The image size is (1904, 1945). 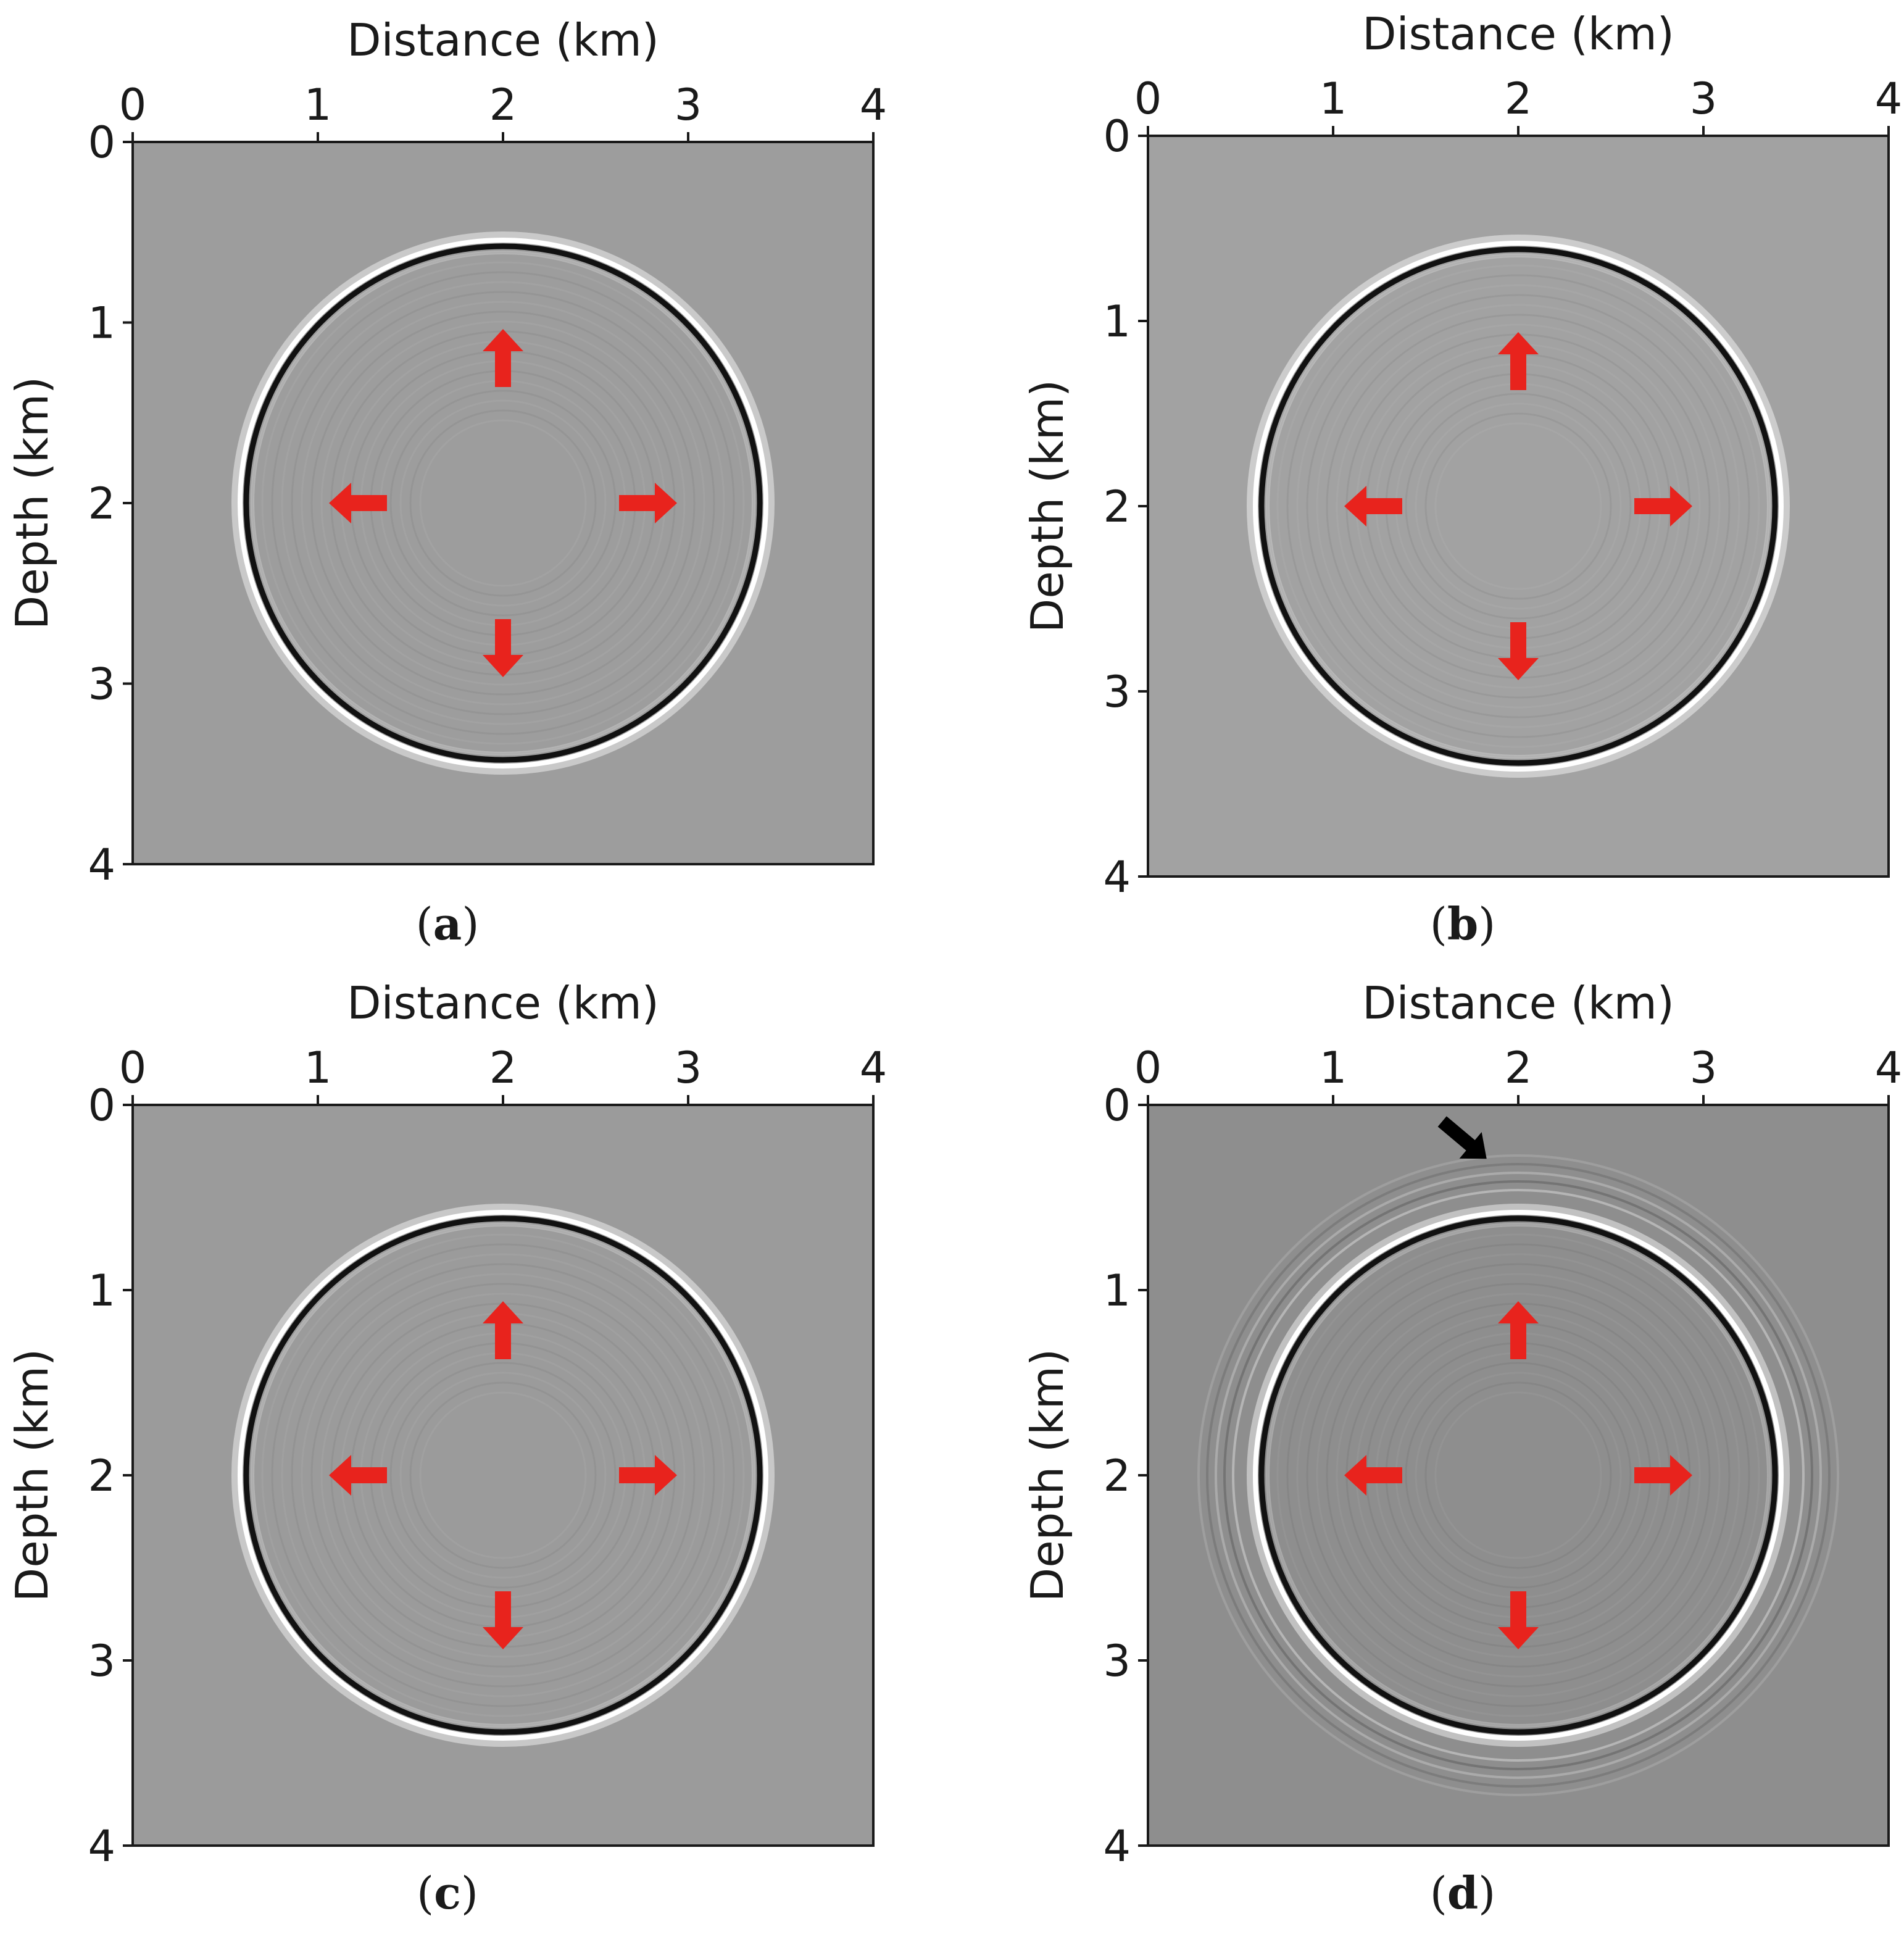 I want to click on precursor-rings, so click(x=1518, y=1475).